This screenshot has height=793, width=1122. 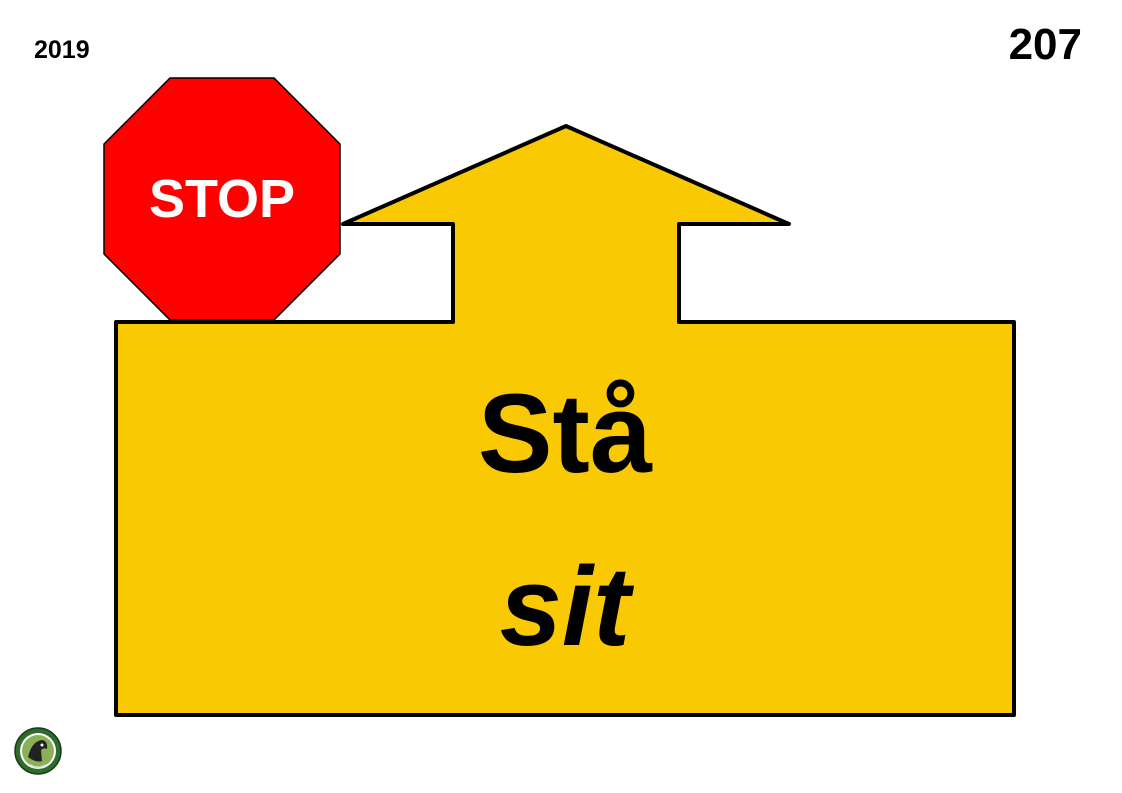 What do you see at coordinates (38, 751) in the screenshot?
I see `dch-logo-icon` at bounding box center [38, 751].